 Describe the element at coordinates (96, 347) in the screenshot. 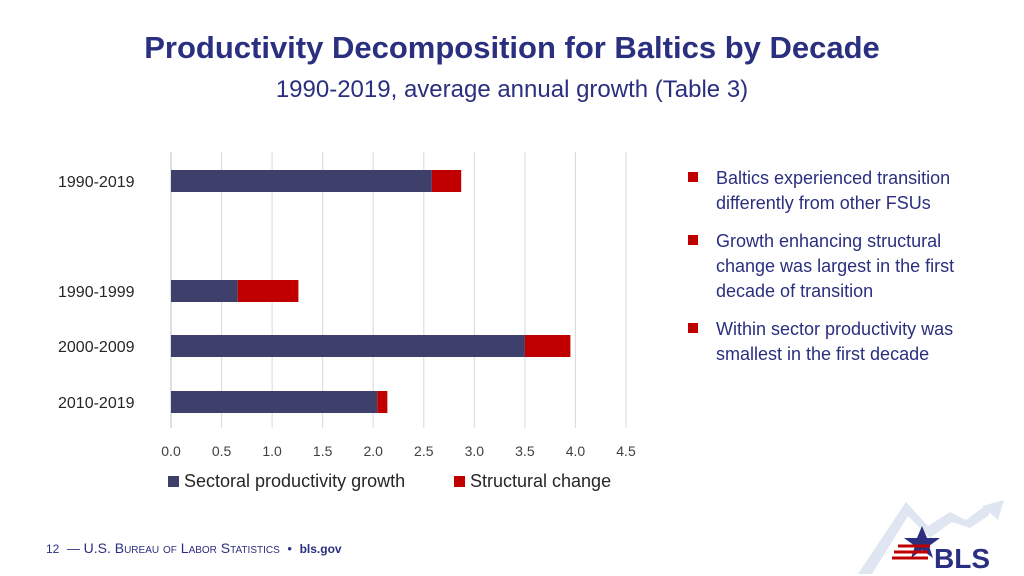

I see `y-category-label: 2000-2009` at that location.